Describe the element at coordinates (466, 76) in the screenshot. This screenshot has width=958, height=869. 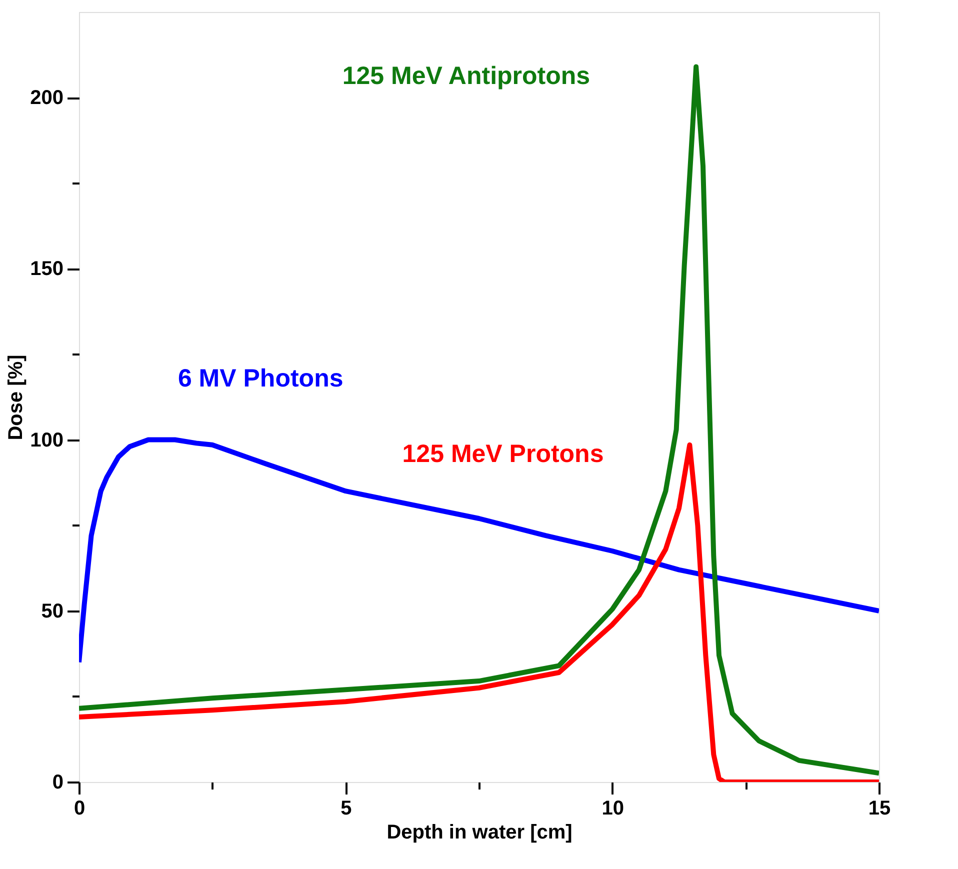
I see `text: 125 MeV Antiprotons` at that location.